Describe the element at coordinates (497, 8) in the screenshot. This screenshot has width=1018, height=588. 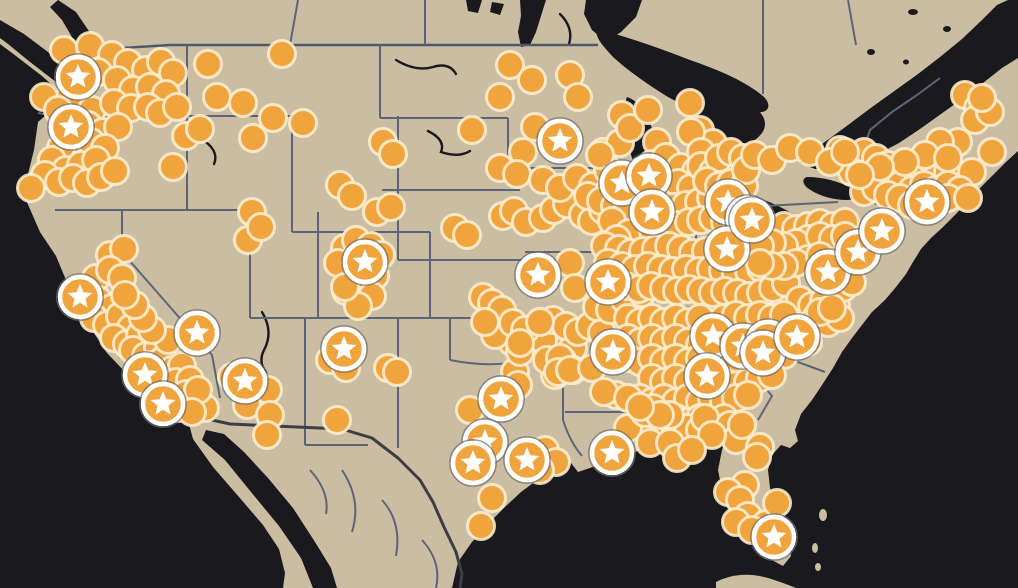
I see `small-lake-canada` at that location.